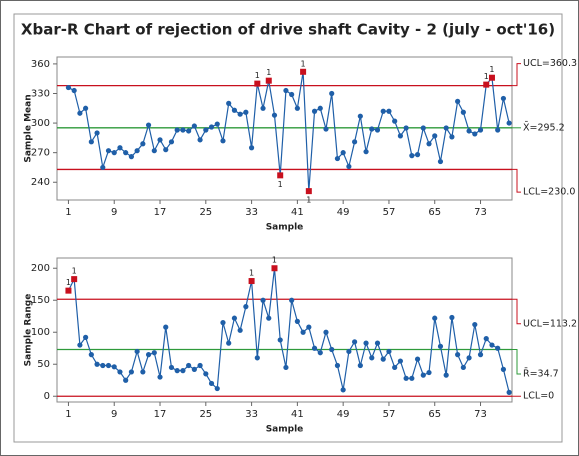 The height and width of the screenshot is (456, 579). I want to click on limit-label: UCL=113.2, so click(550, 323).